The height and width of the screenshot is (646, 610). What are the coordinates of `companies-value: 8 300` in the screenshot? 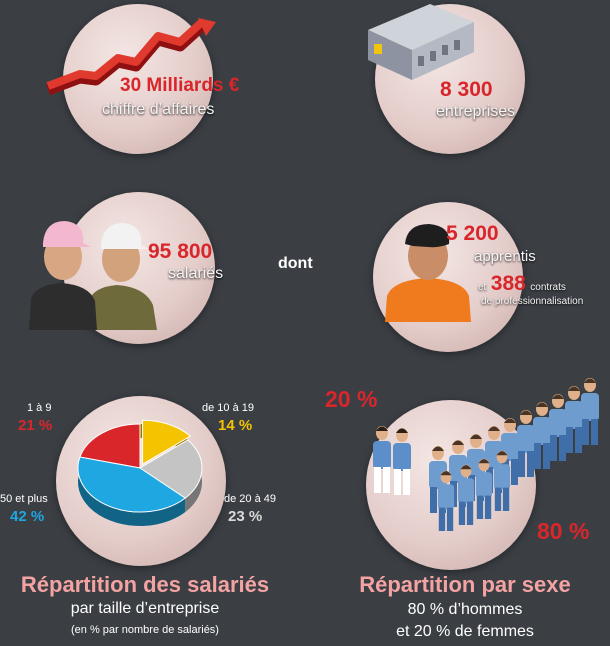 It's located at (466, 89).